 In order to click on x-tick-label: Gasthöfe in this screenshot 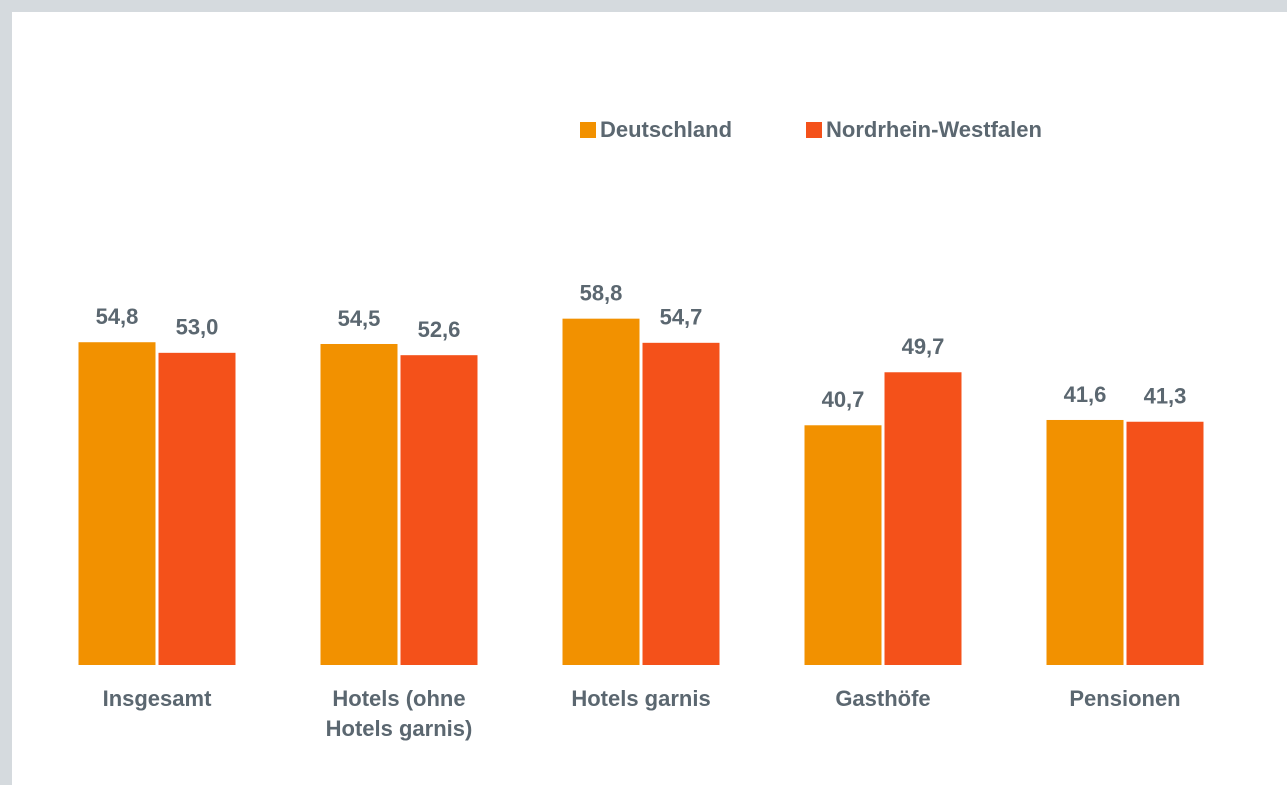, I will do `click(883, 698)`.